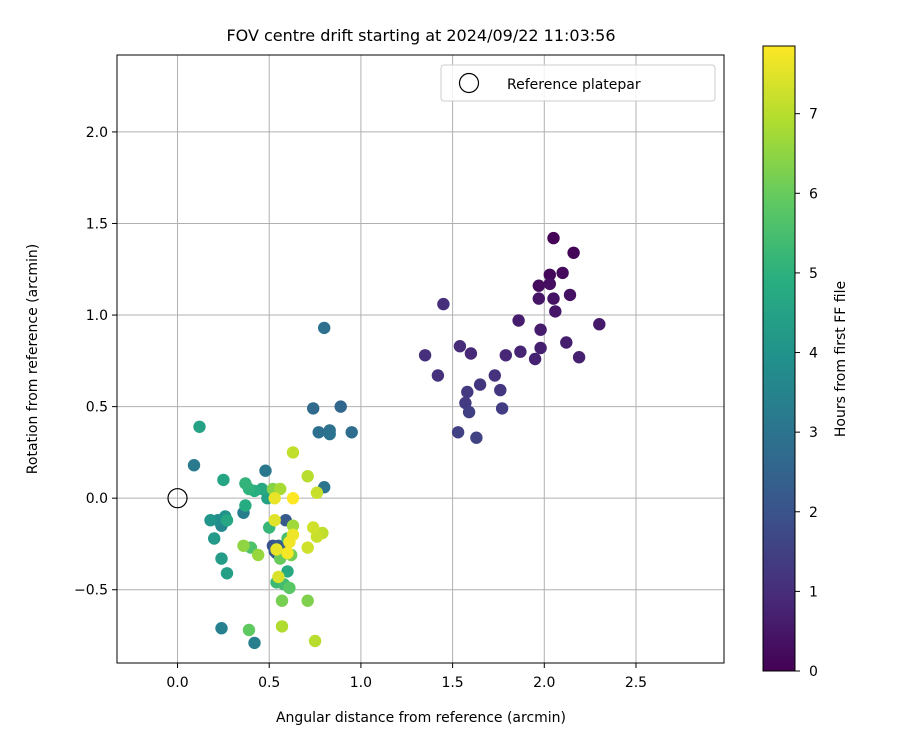  Describe the element at coordinates (97, 133) in the screenshot. I see `y-tick-label: 2.0` at that location.